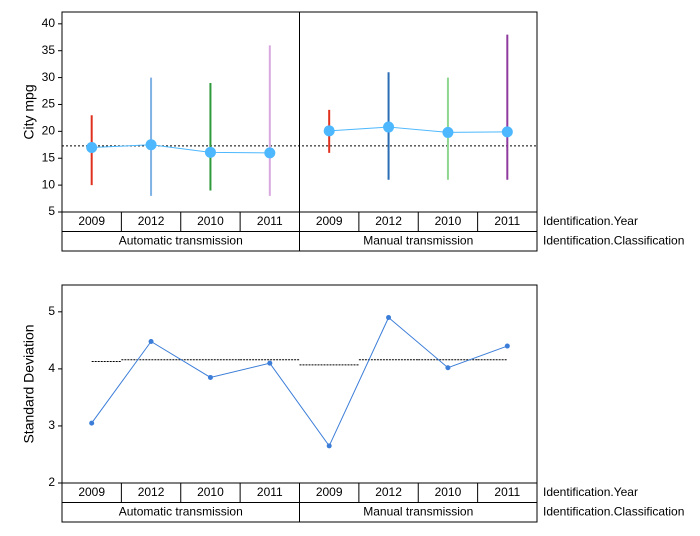  Describe the element at coordinates (29, 383) in the screenshot. I see `y-axis-label: Standard Deviation` at that location.